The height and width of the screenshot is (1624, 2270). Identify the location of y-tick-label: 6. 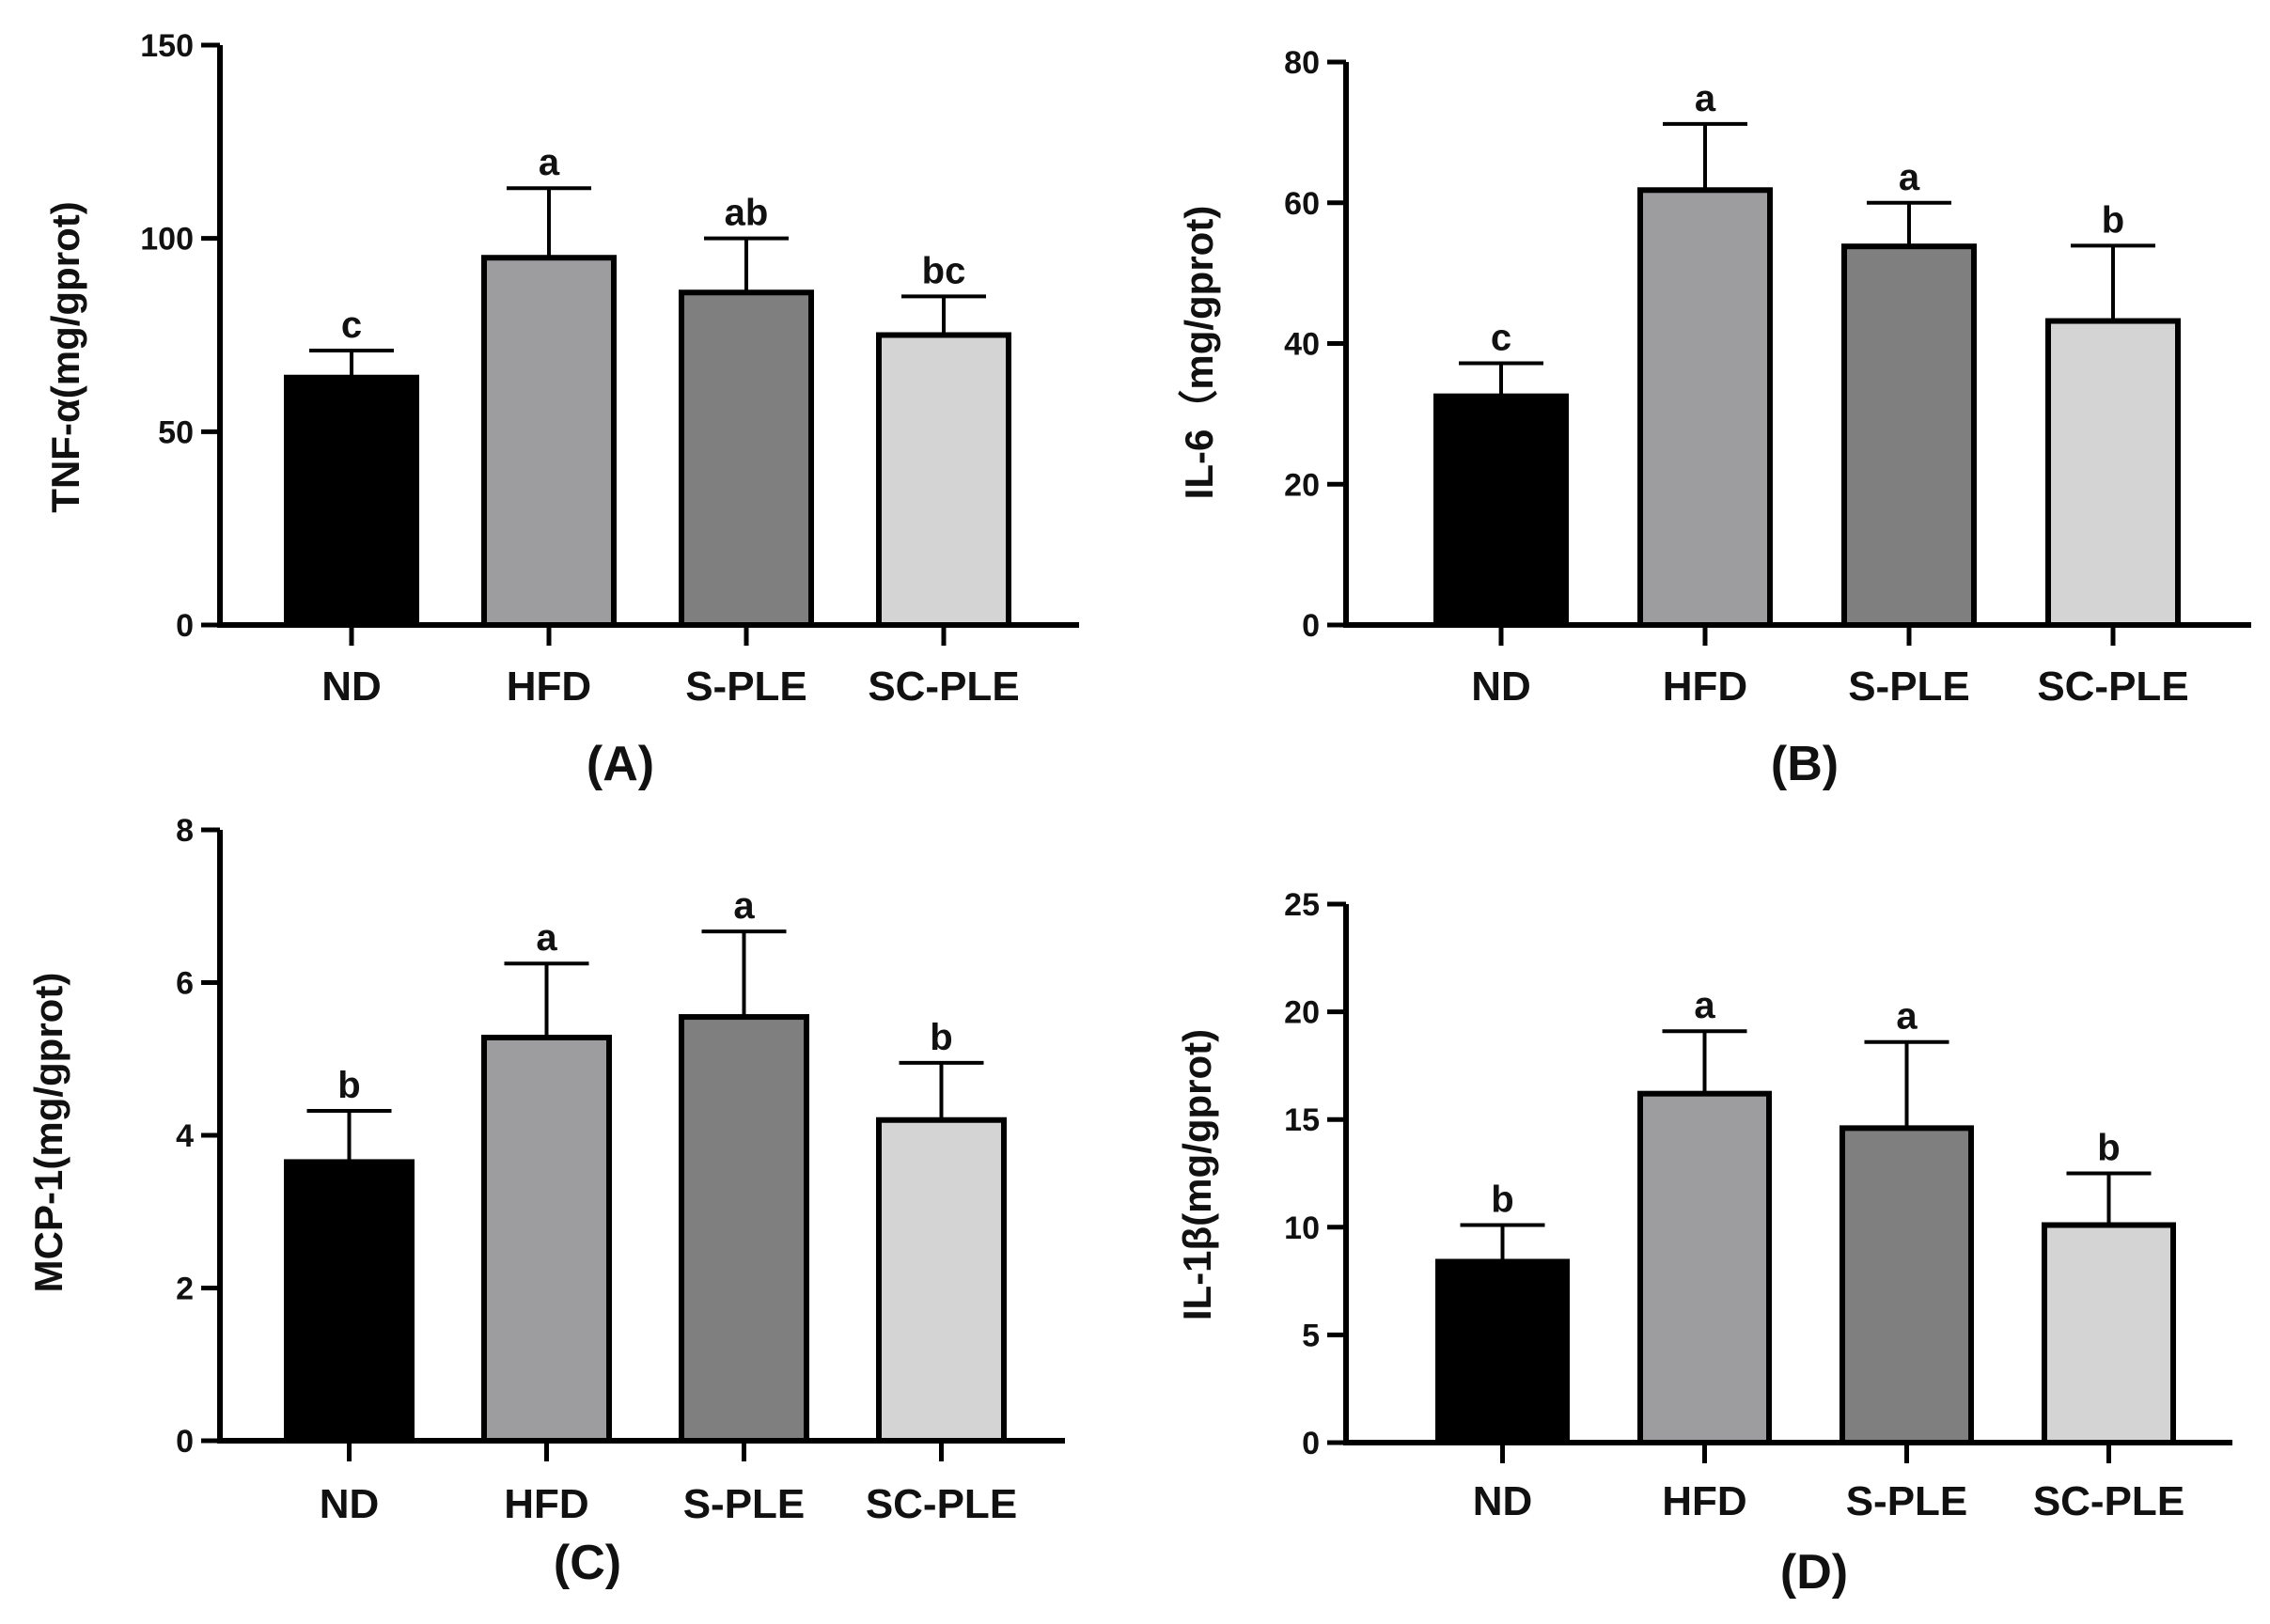
(185, 984).